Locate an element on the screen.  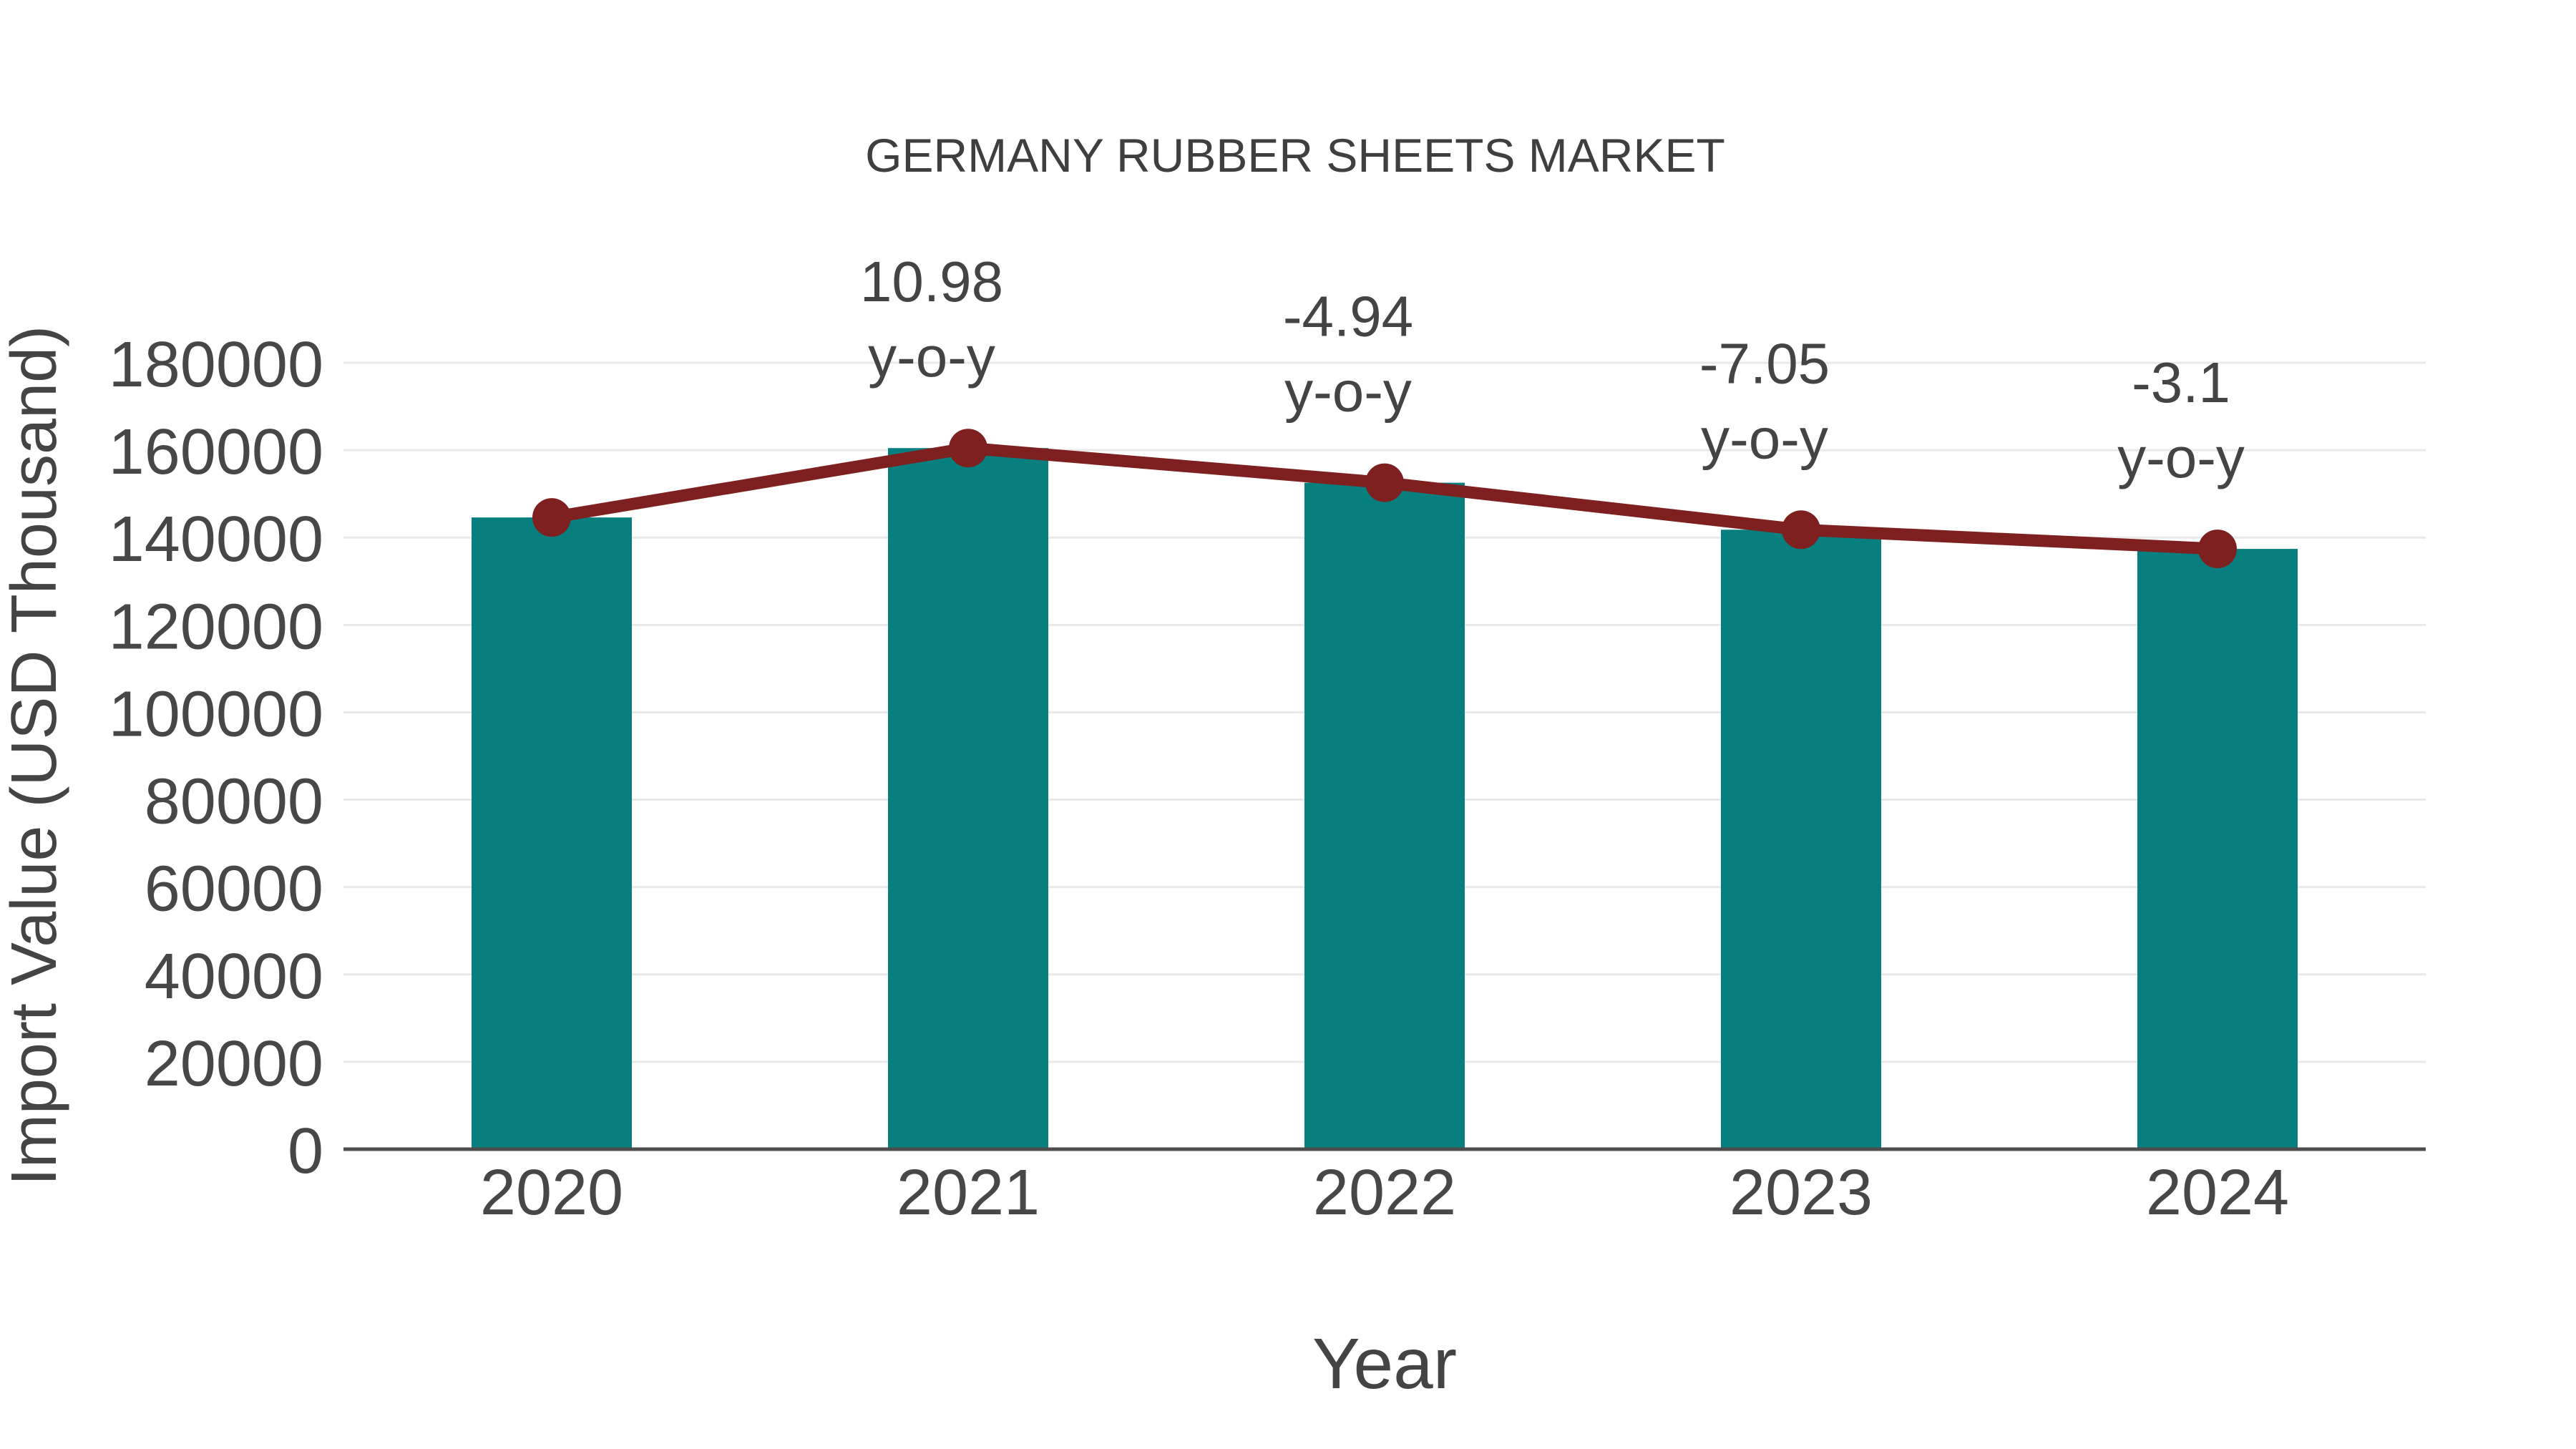
yoy-suffix-2021: y-o-y is located at coordinates (931, 357).